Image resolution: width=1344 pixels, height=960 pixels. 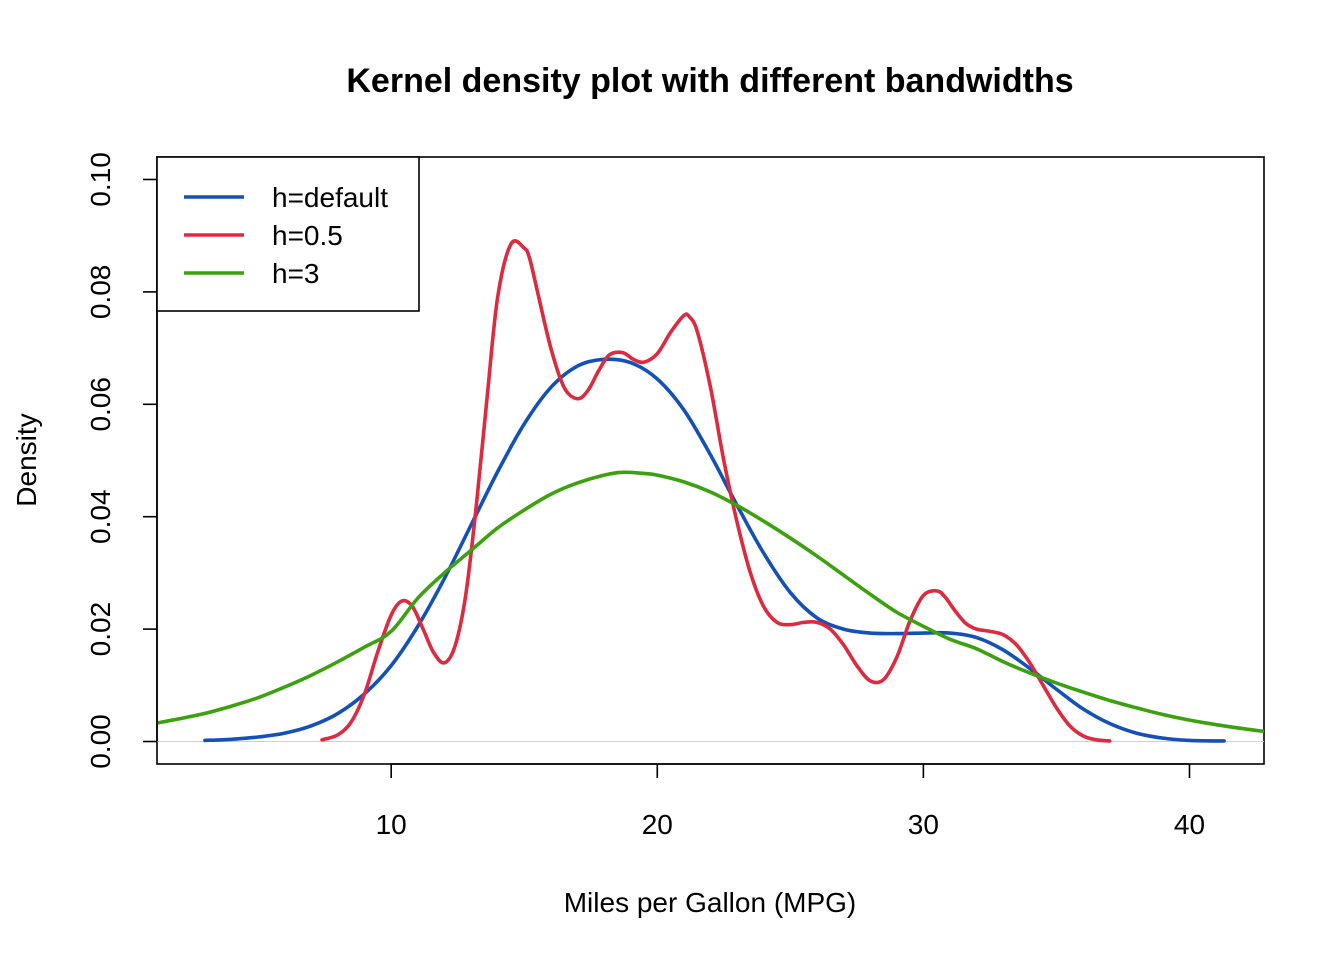 What do you see at coordinates (657, 824) in the screenshot?
I see `x-tick-label: 20` at bounding box center [657, 824].